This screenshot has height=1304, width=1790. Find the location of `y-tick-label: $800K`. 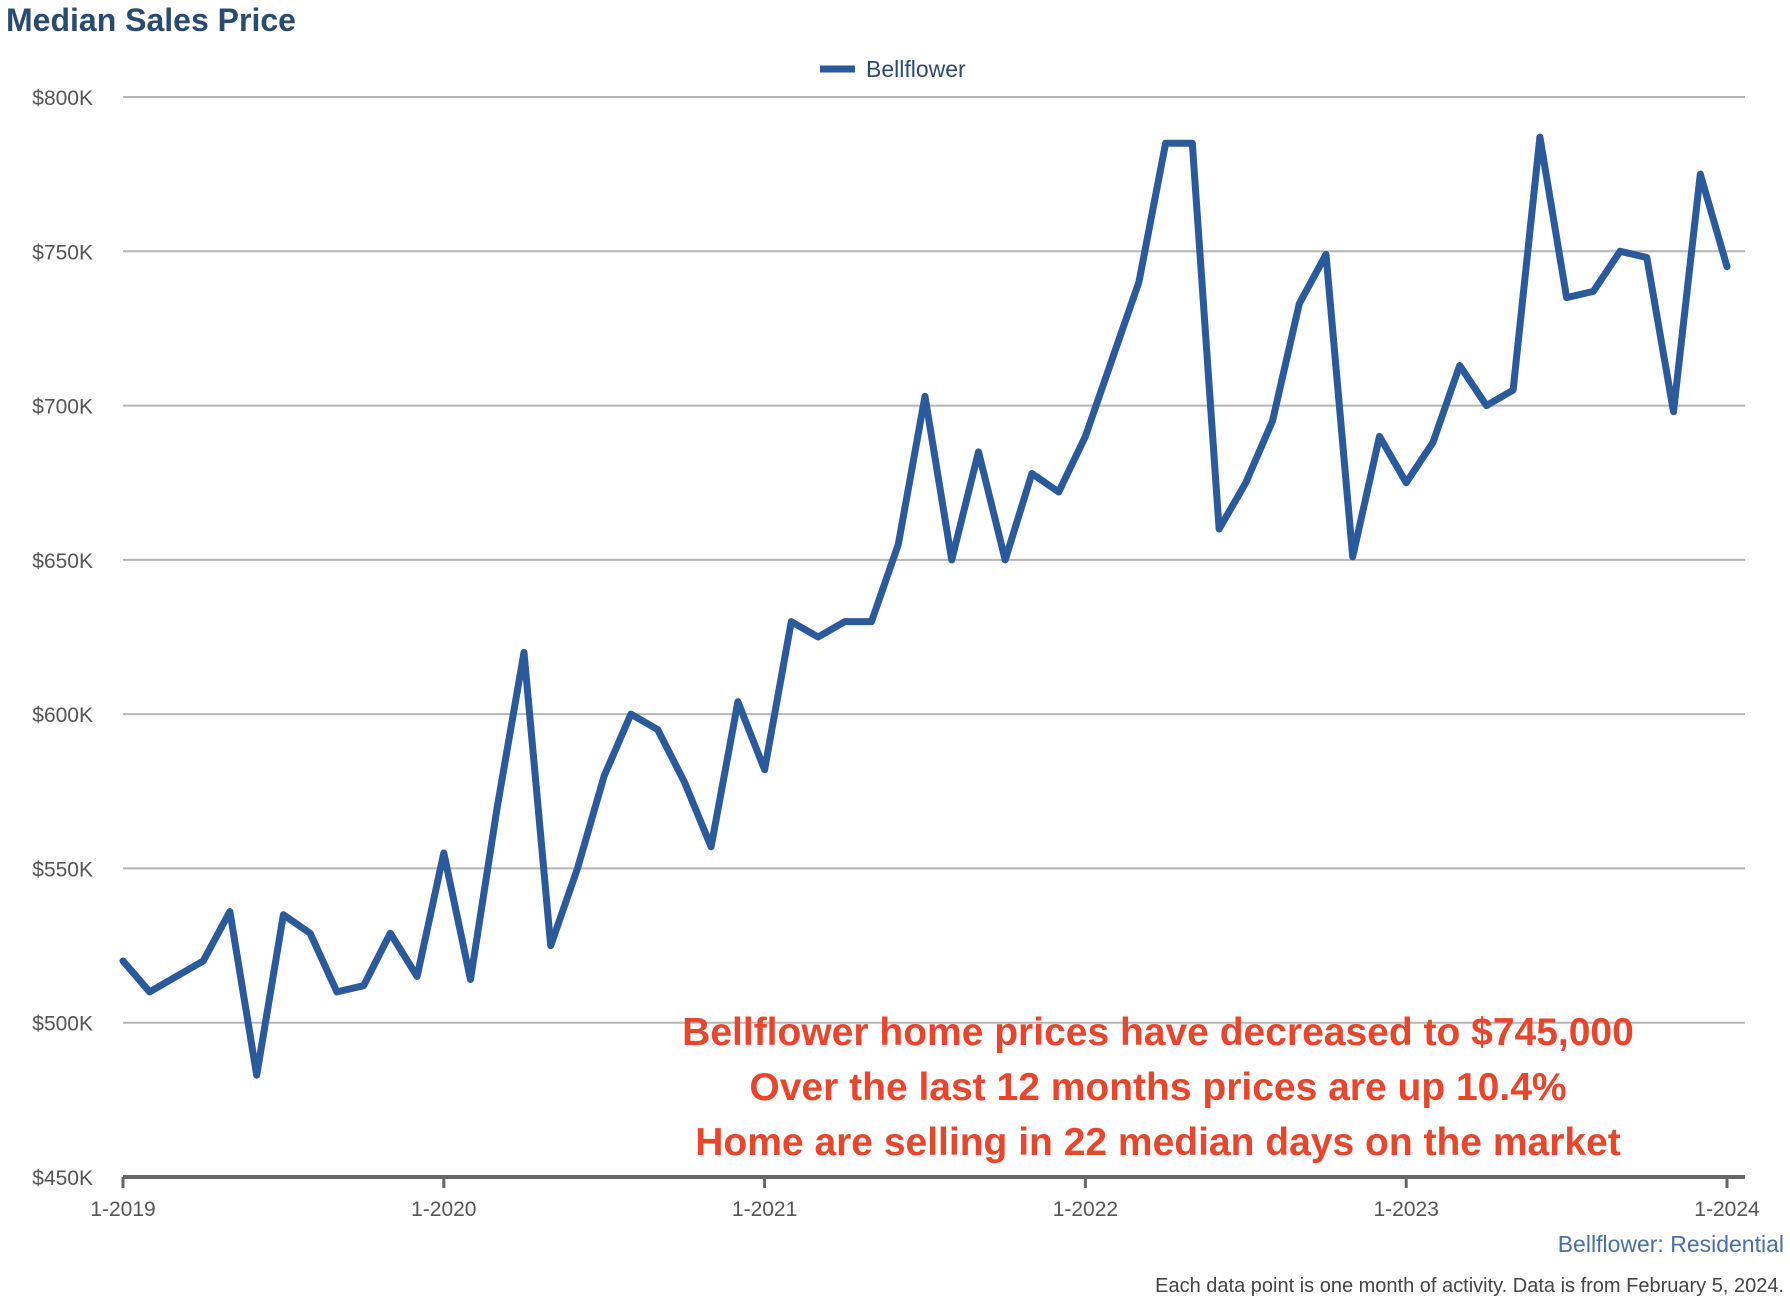

y-tick-label: $800K is located at coordinates (62, 98).